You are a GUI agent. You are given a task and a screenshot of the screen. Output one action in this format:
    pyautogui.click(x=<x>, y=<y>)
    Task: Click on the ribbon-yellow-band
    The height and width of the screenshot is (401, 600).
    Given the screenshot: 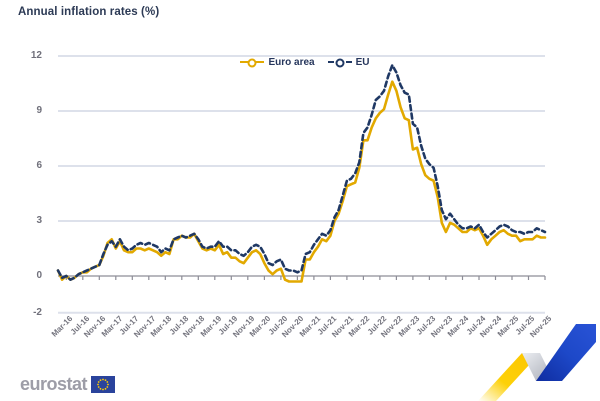 What is the action you would take?
    pyautogui.click(x=509, y=377)
    